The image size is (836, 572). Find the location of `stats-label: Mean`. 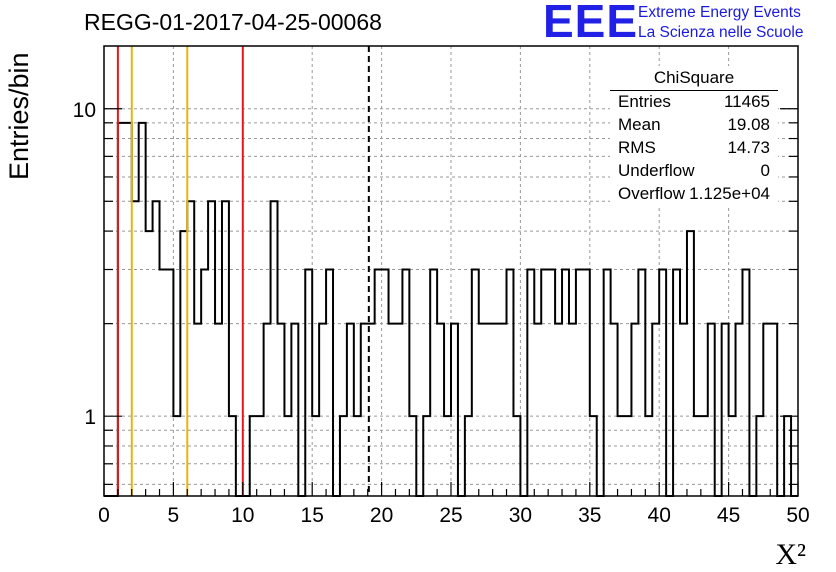

stats-label: Mean is located at coordinates (639, 124).